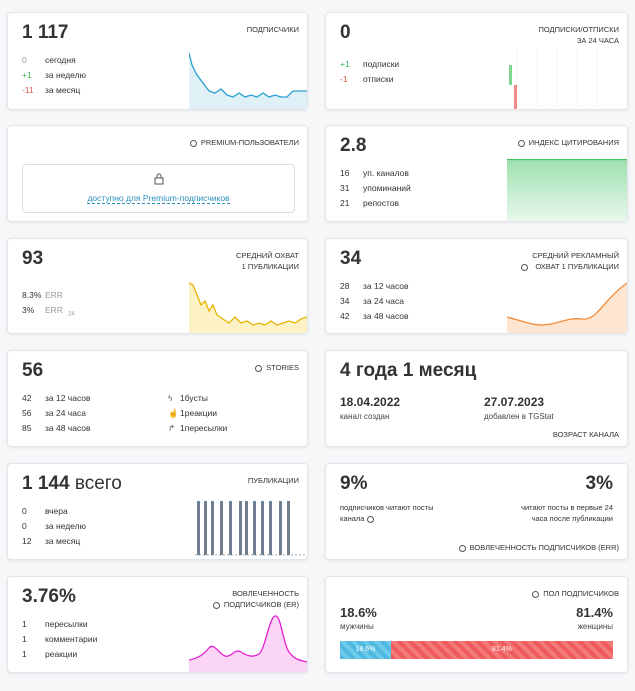 The image size is (635, 691). Describe the element at coordinates (354, 483) in the screenshot. I see `value: 9%` at that location.